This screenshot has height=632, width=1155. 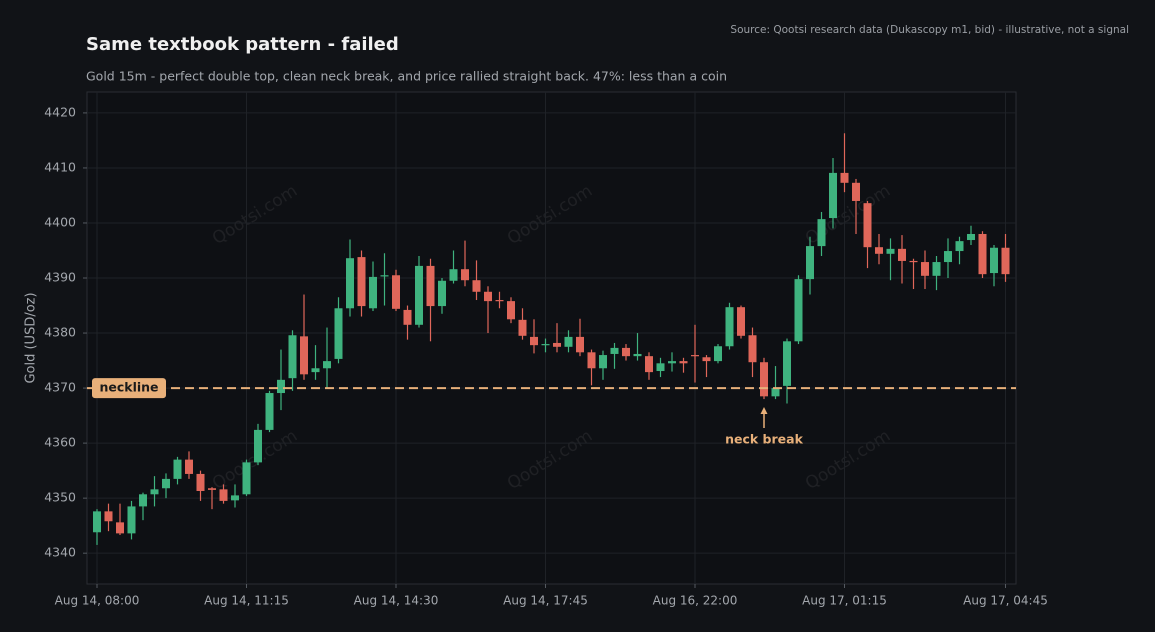 I want to click on y-tick-label: 4340, so click(x=60, y=552).